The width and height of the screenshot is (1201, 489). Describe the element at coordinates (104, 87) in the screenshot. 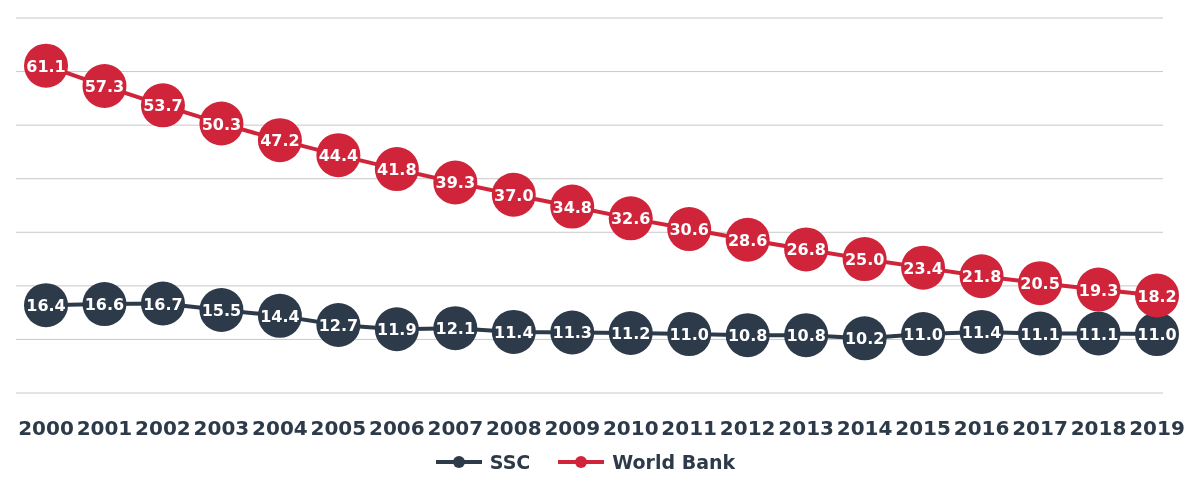

I see `data-label: 57.3` at that location.